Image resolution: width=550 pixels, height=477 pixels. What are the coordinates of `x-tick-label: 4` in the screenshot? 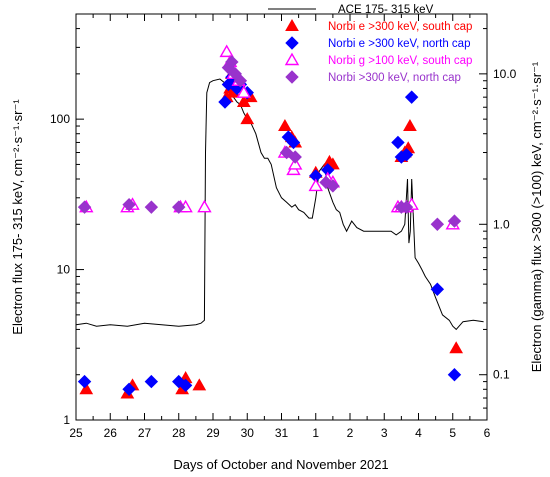 It's located at (418, 433).